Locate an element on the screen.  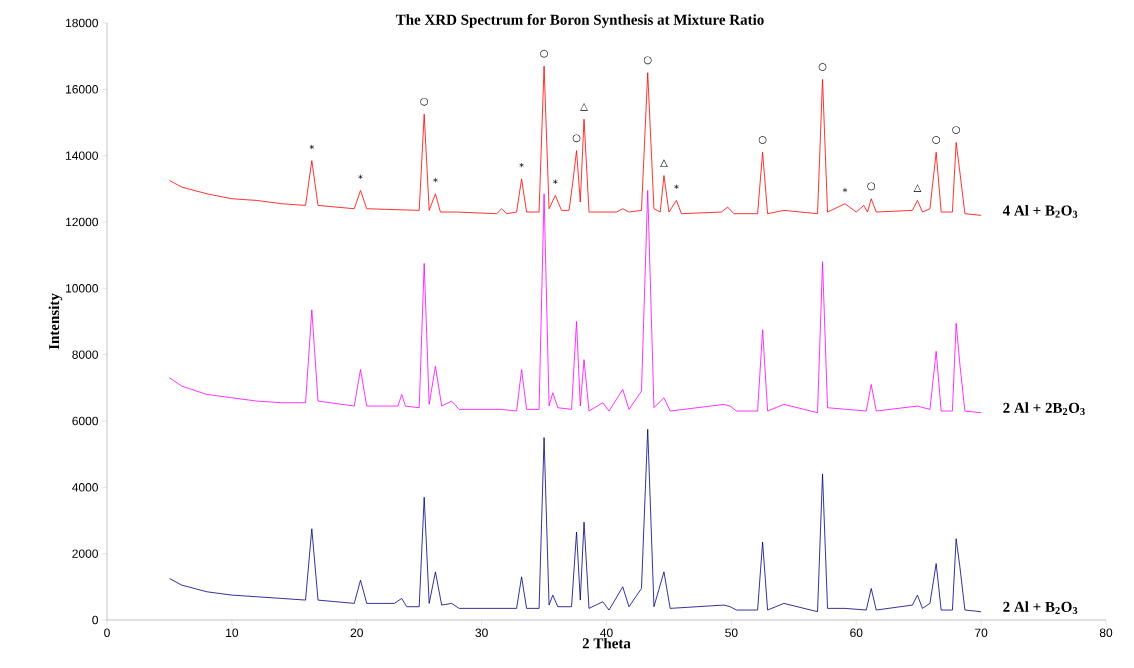
series-label: 4 Al + B$_{2}$O$_{3}$ is located at coordinates (1040, 211).